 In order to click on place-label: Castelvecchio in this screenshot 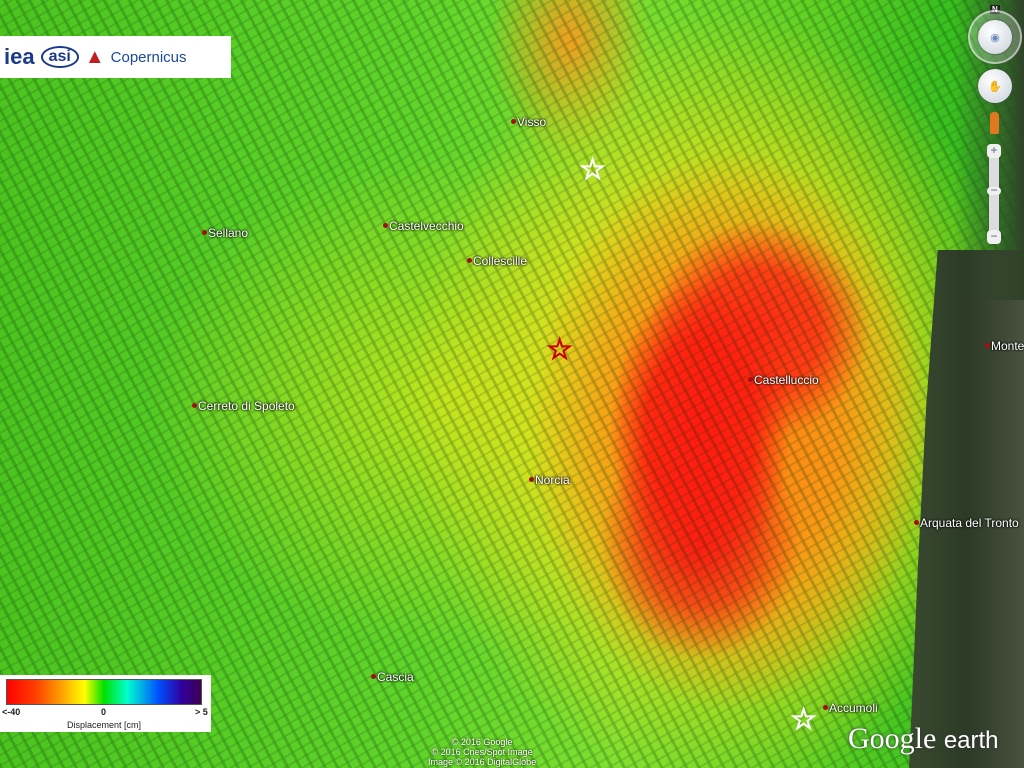, I will do `click(423, 226)`.